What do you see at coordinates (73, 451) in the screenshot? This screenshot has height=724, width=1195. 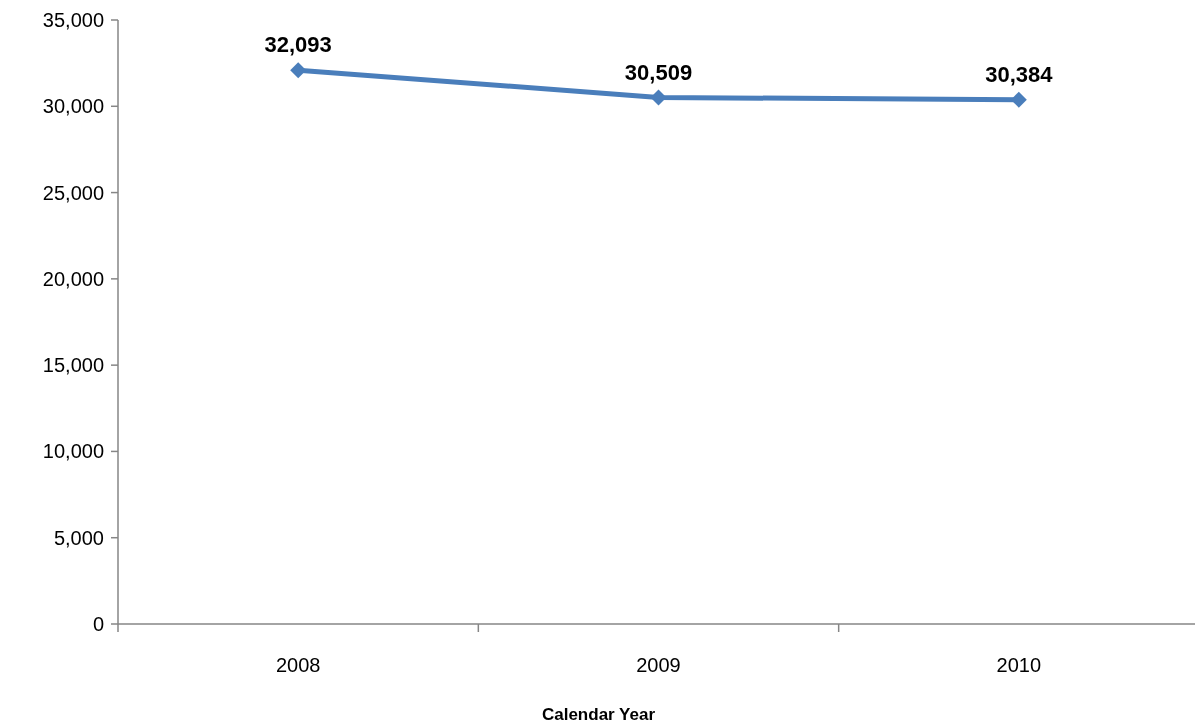 I see `y-tick-label: 10,000` at bounding box center [73, 451].